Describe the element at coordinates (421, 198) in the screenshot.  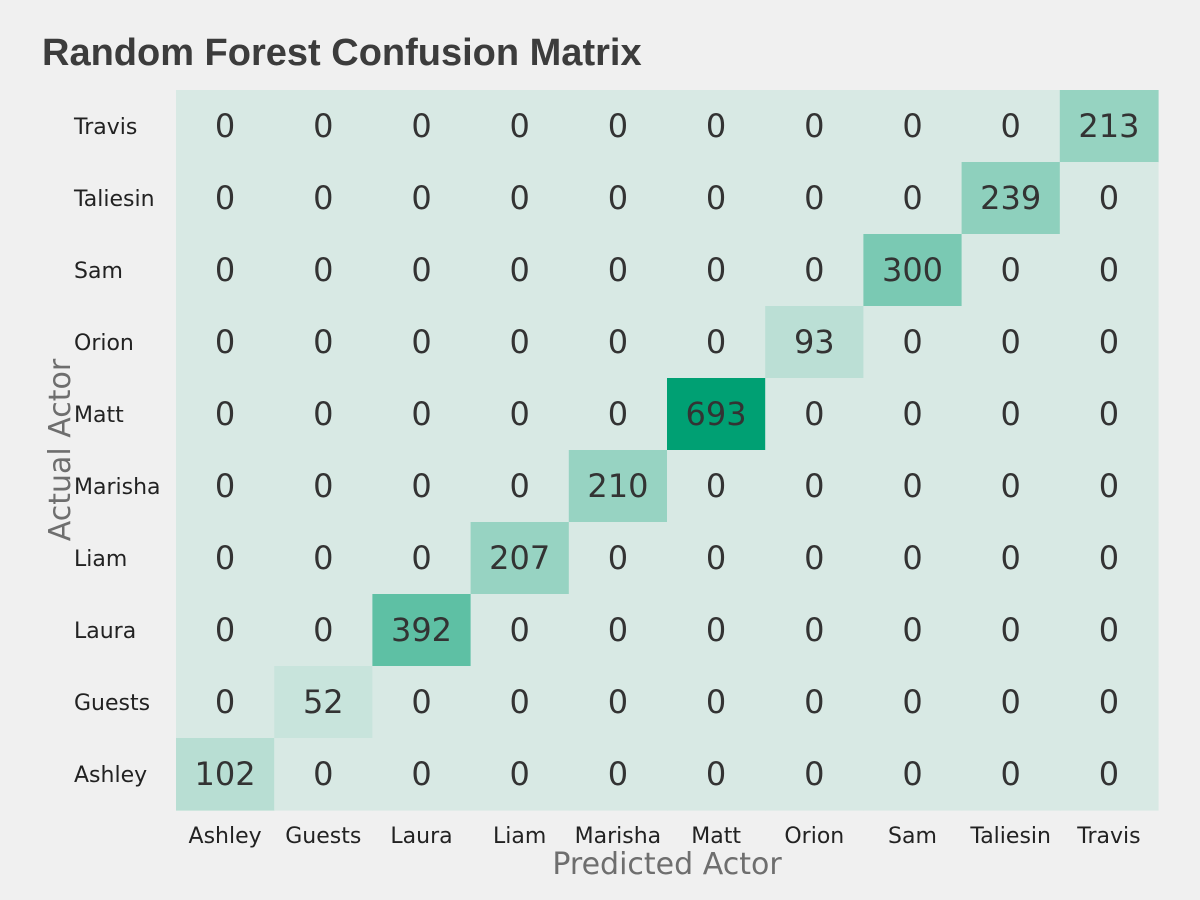
I see `cell-label-taliesin-laura: 0` at that location.